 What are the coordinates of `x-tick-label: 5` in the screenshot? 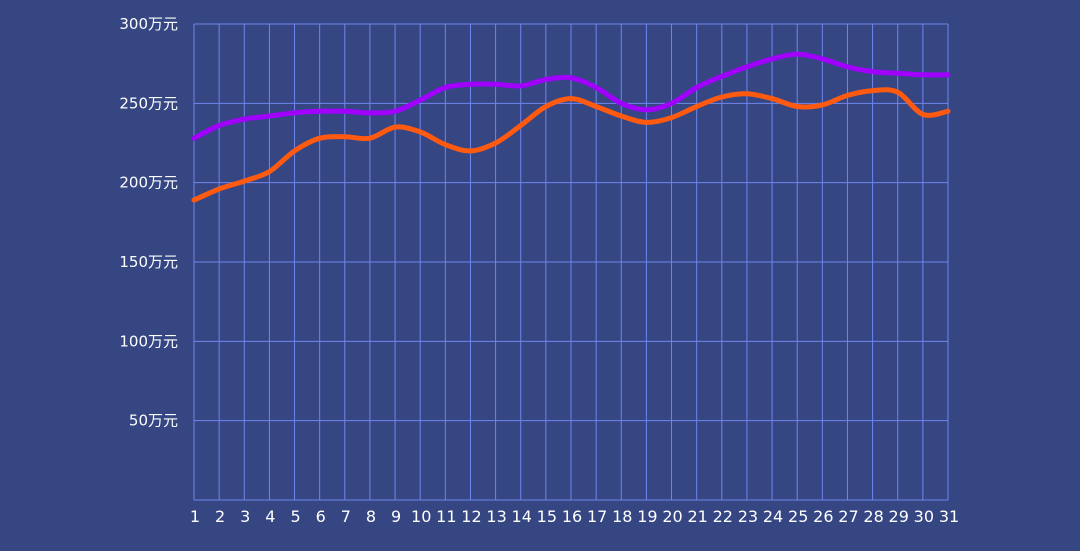 It's located at (295, 516).